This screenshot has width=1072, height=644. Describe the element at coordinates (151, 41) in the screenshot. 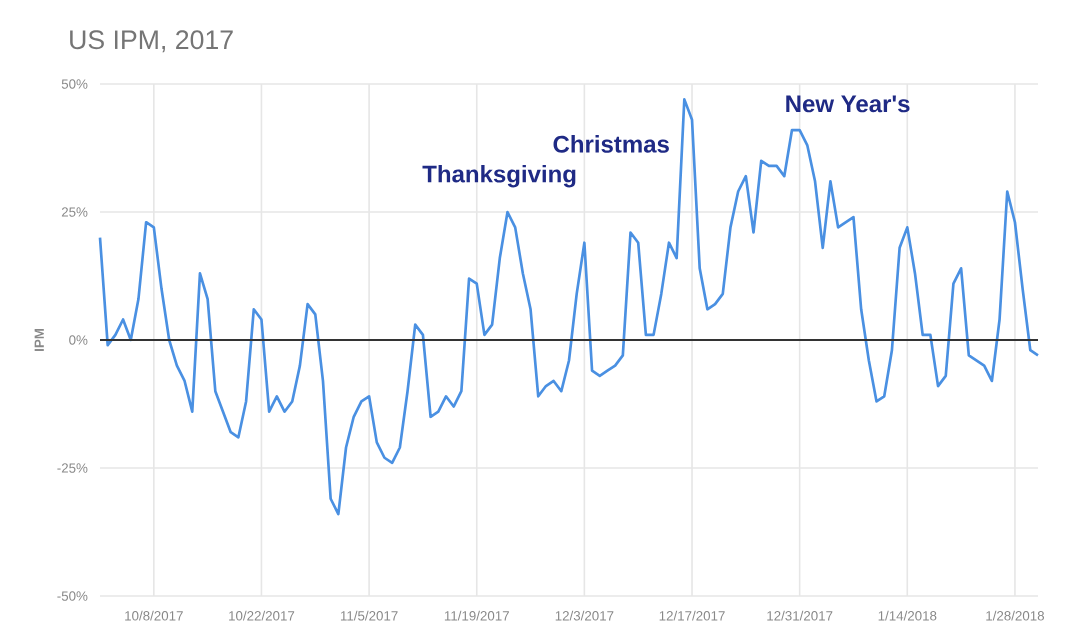

I see `chart-title: US IPM, 2017` at that location.